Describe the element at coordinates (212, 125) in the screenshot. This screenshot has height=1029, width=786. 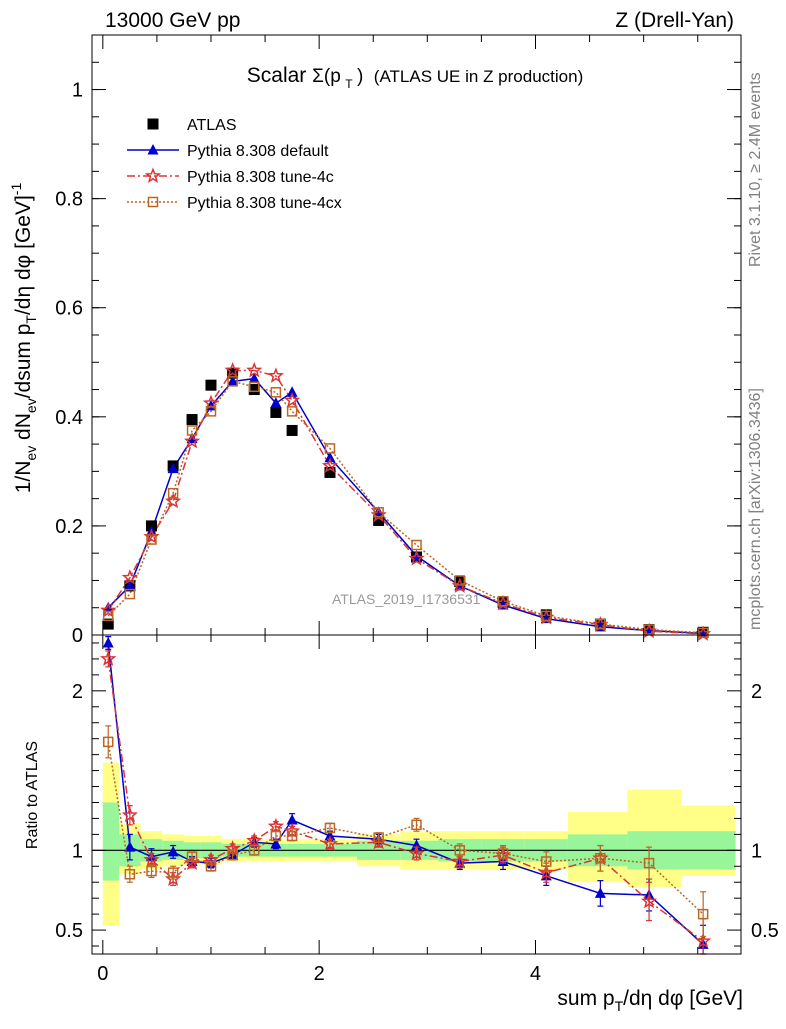
I see `legend-label-data: ATLAS` at that location.